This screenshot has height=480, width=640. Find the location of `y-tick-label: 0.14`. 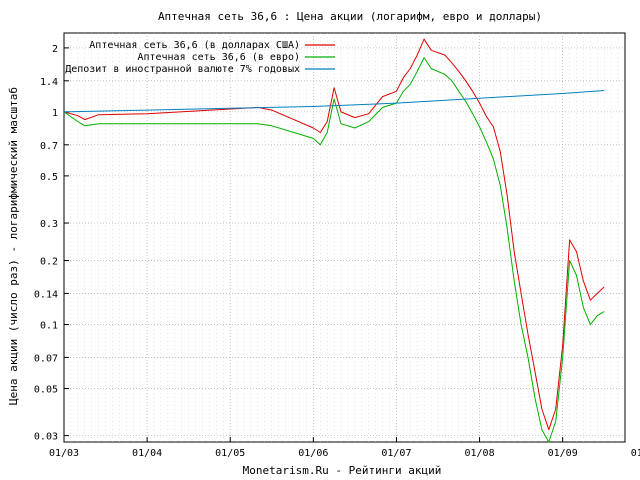

y-tick-label: 0.14 is located at coordinates (46, 294).